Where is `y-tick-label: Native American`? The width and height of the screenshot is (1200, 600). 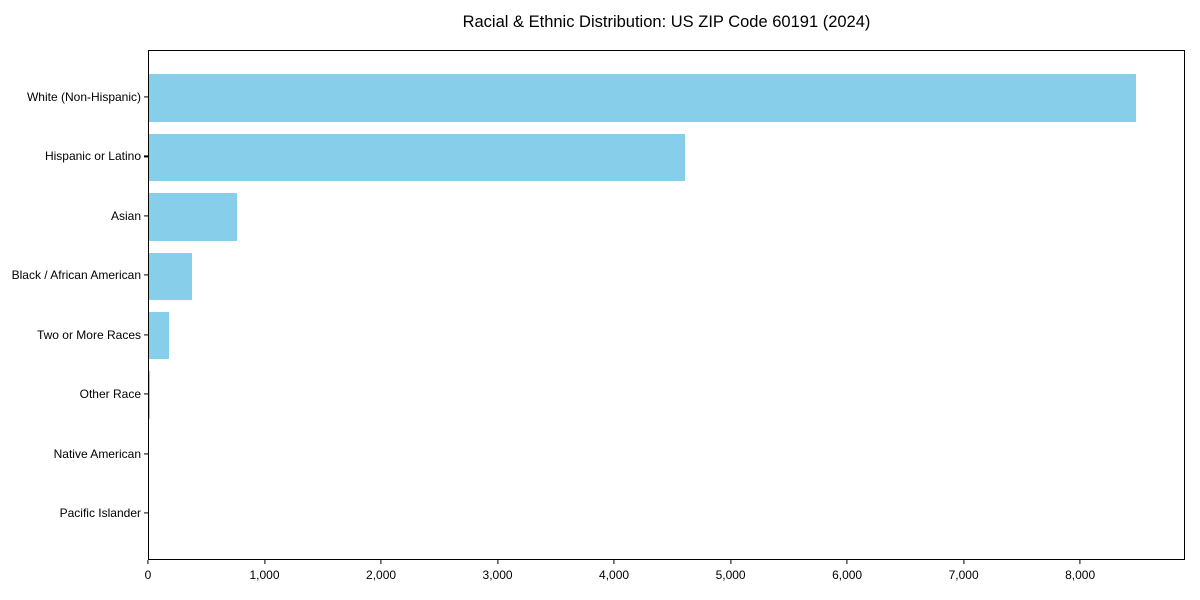 y-tick-label: Native American is located at coordinates (97, 453).